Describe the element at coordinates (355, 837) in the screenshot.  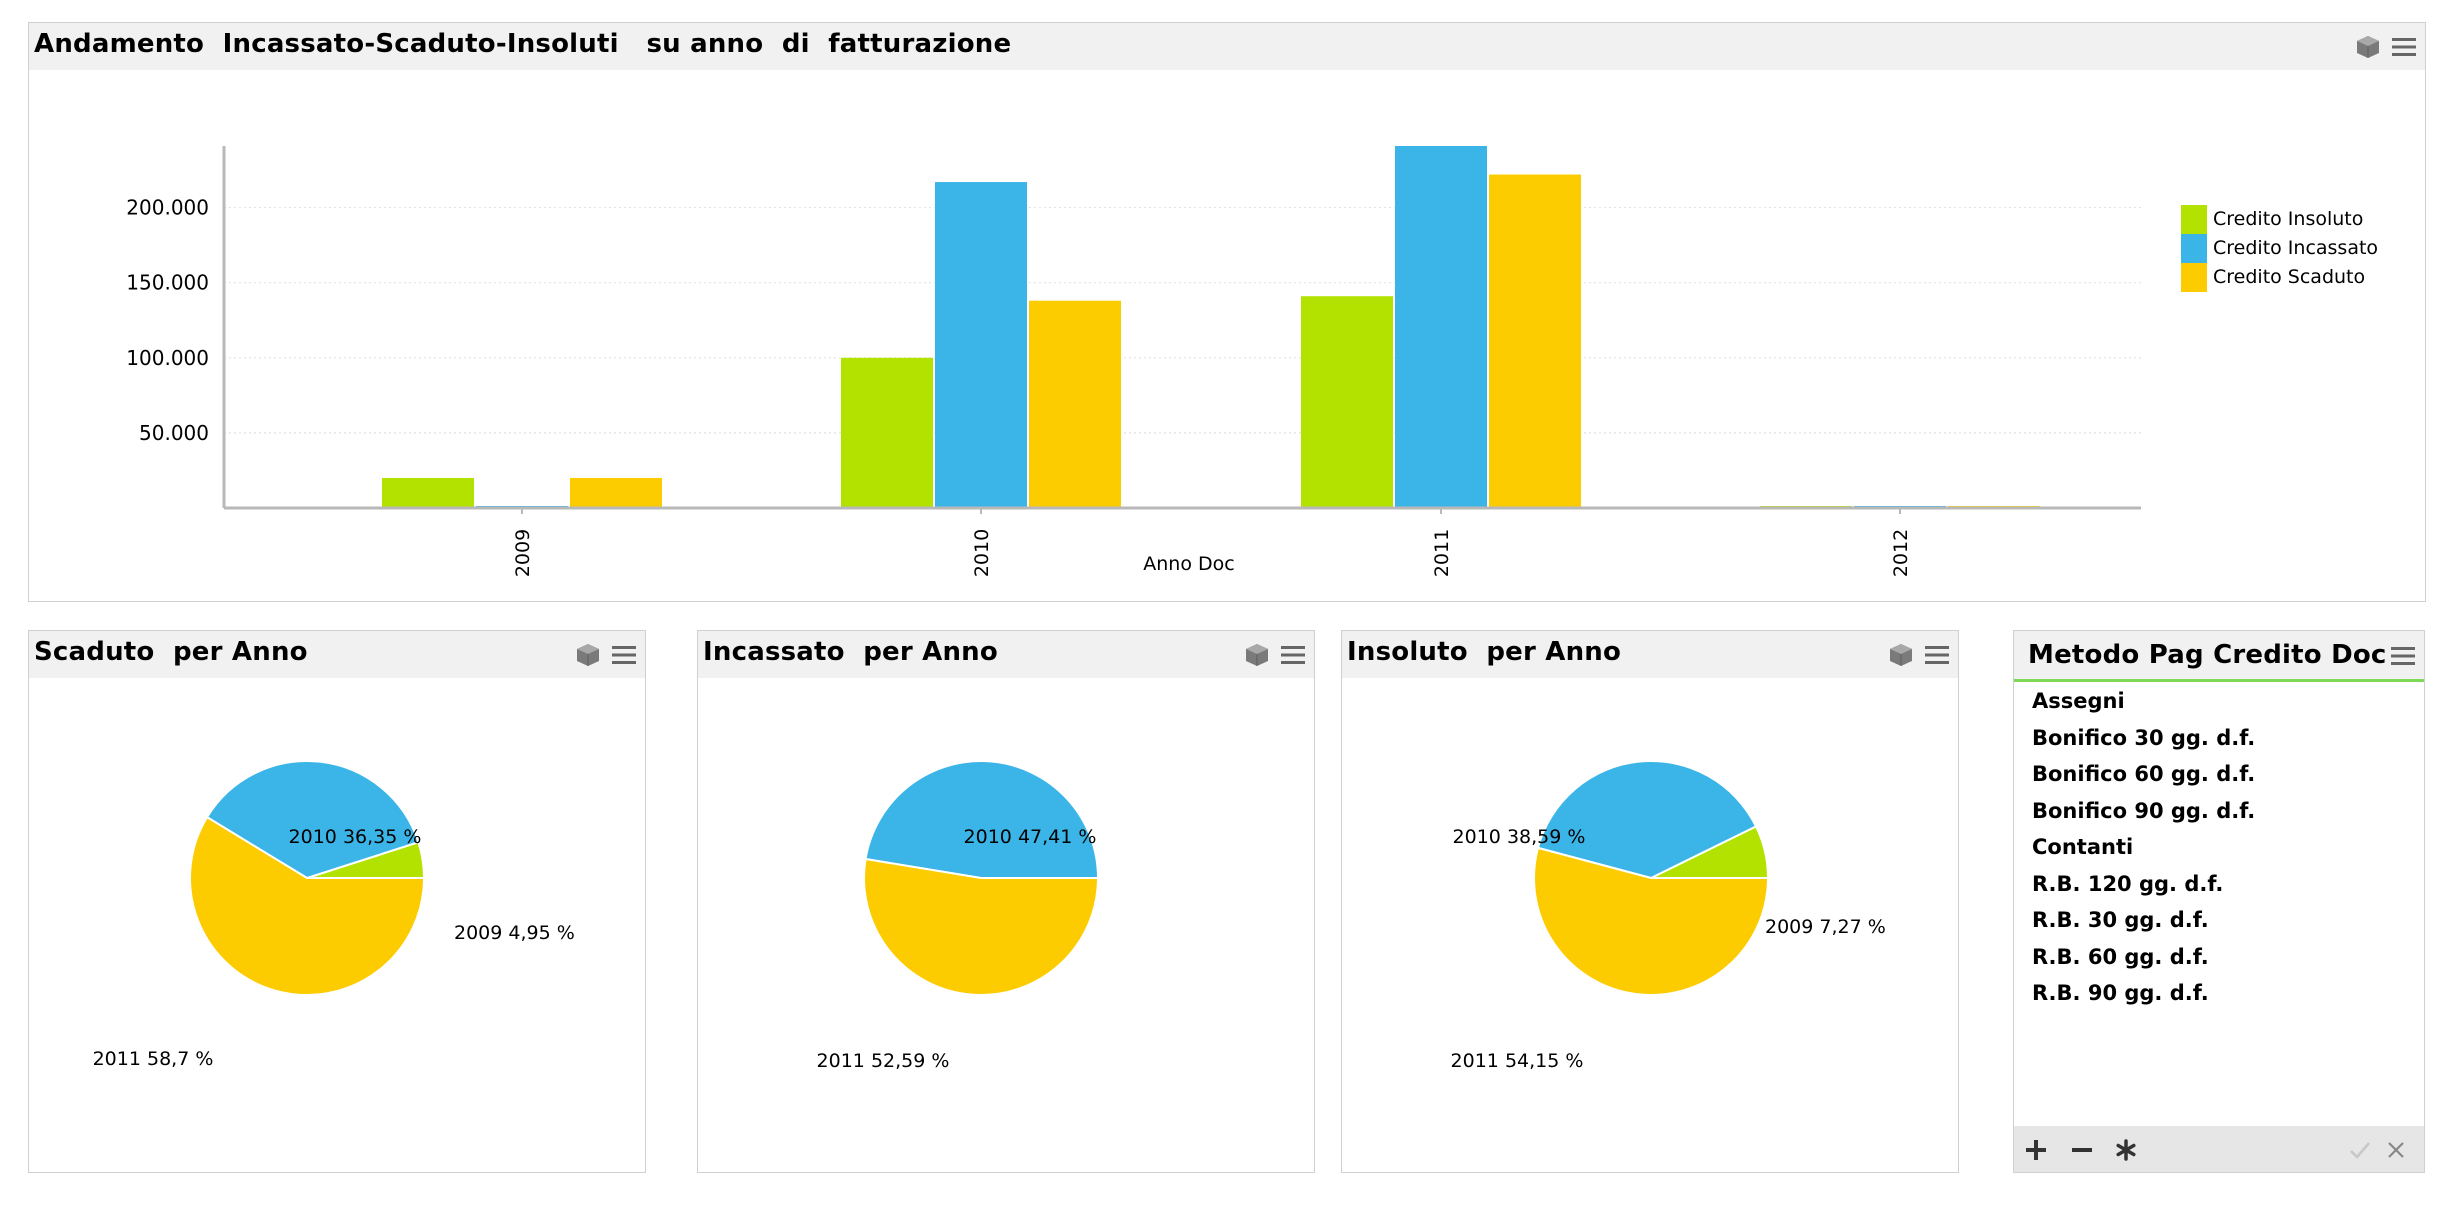
I see `pie-label-2010: 2010 36,35 %` at that location.